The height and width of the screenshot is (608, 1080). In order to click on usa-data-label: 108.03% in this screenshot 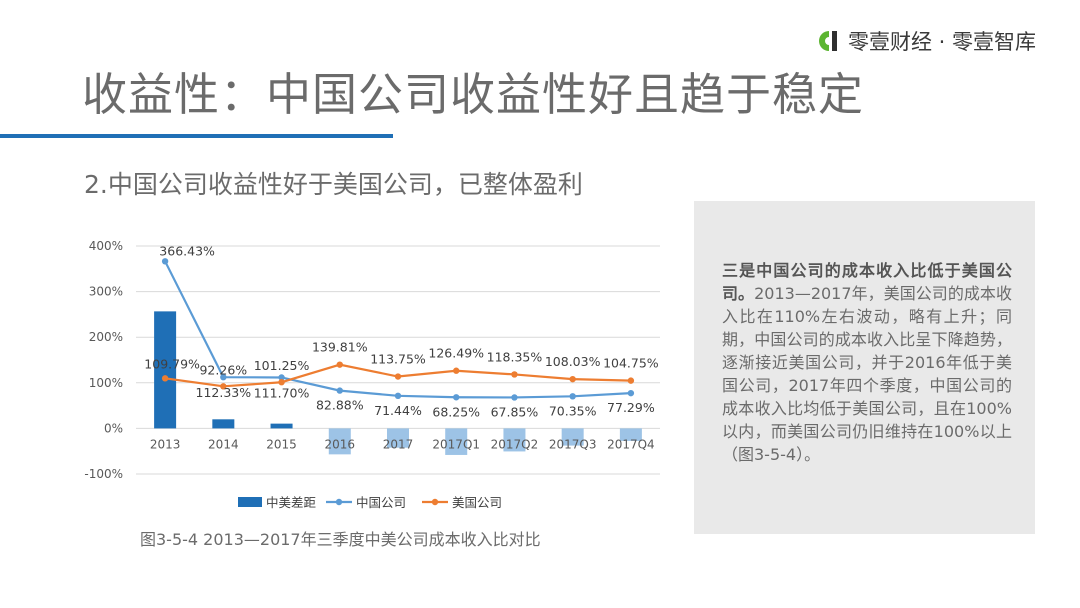, I will do `click(573, 361)`.